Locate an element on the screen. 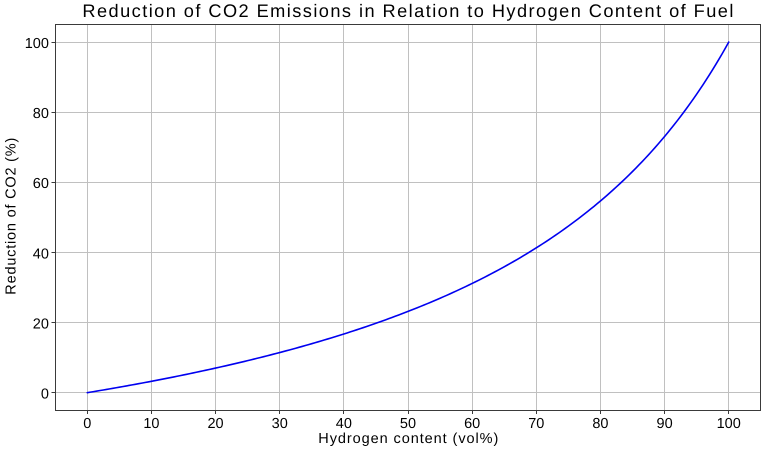  svg-text: Hydrogen content (vol%) is located at coordinates (408, 439).